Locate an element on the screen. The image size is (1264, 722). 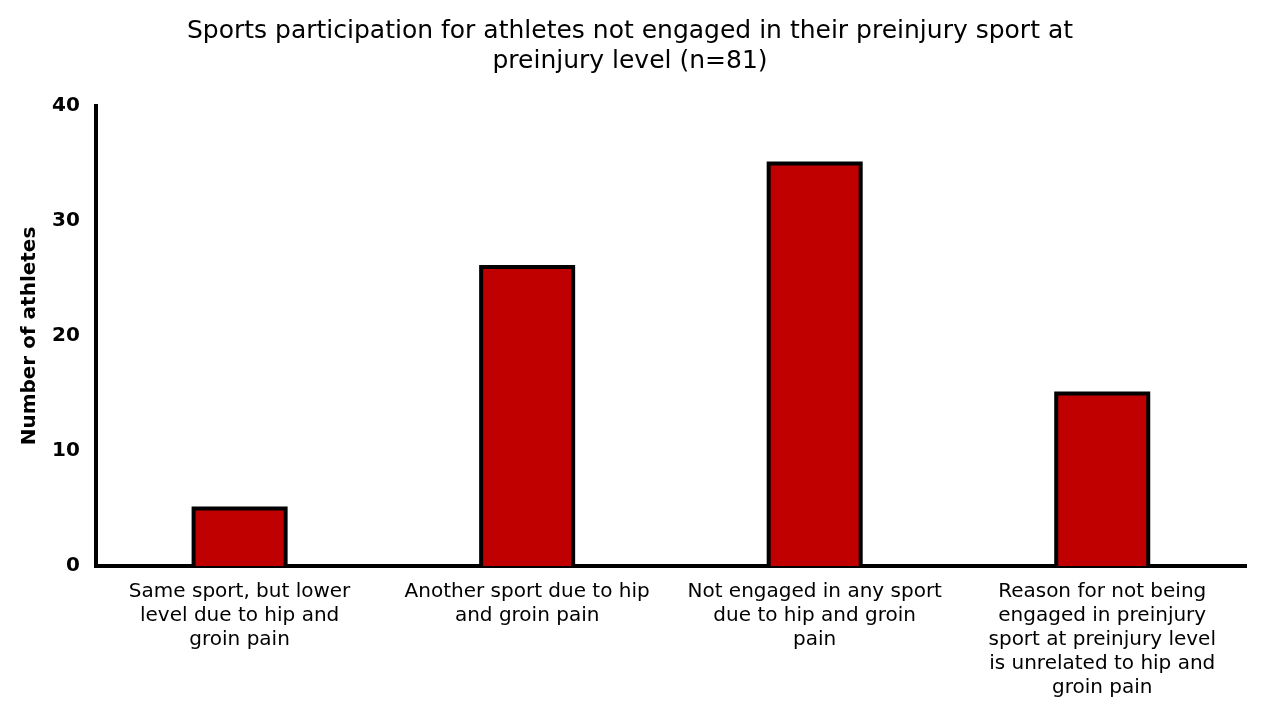
y-tick-label: 40 is located at coordinates (65, 104).